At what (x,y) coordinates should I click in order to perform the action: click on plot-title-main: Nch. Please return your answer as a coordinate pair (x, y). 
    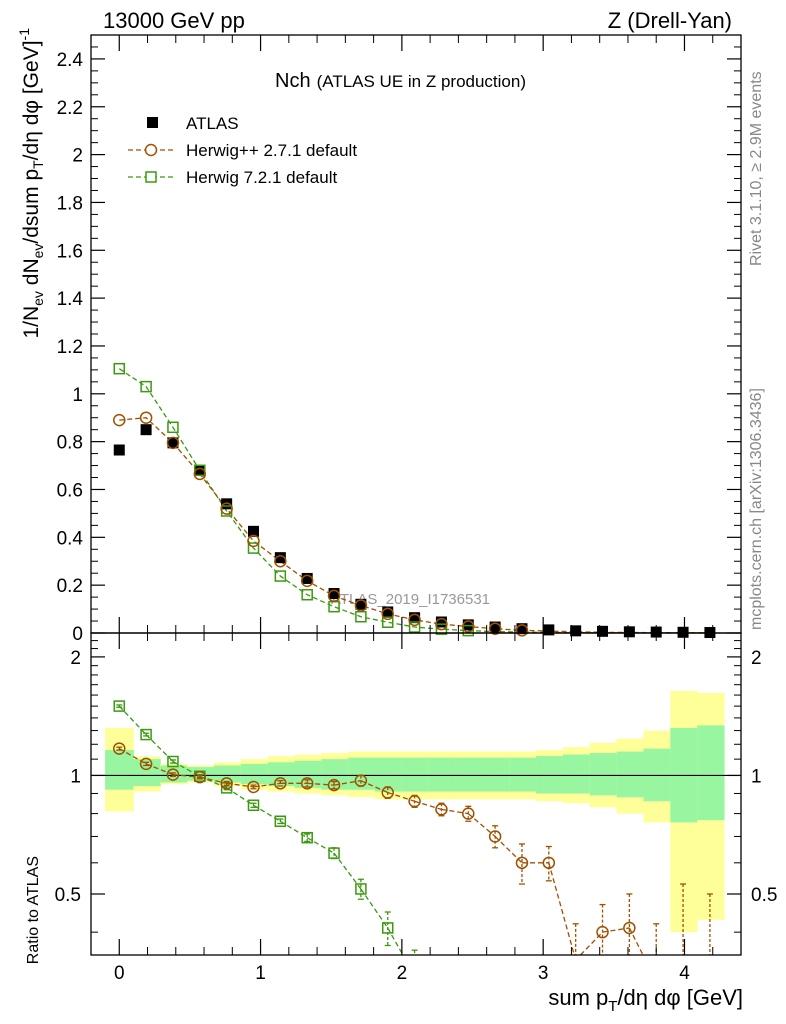
    Looking at the image, I should click on (293, 81).